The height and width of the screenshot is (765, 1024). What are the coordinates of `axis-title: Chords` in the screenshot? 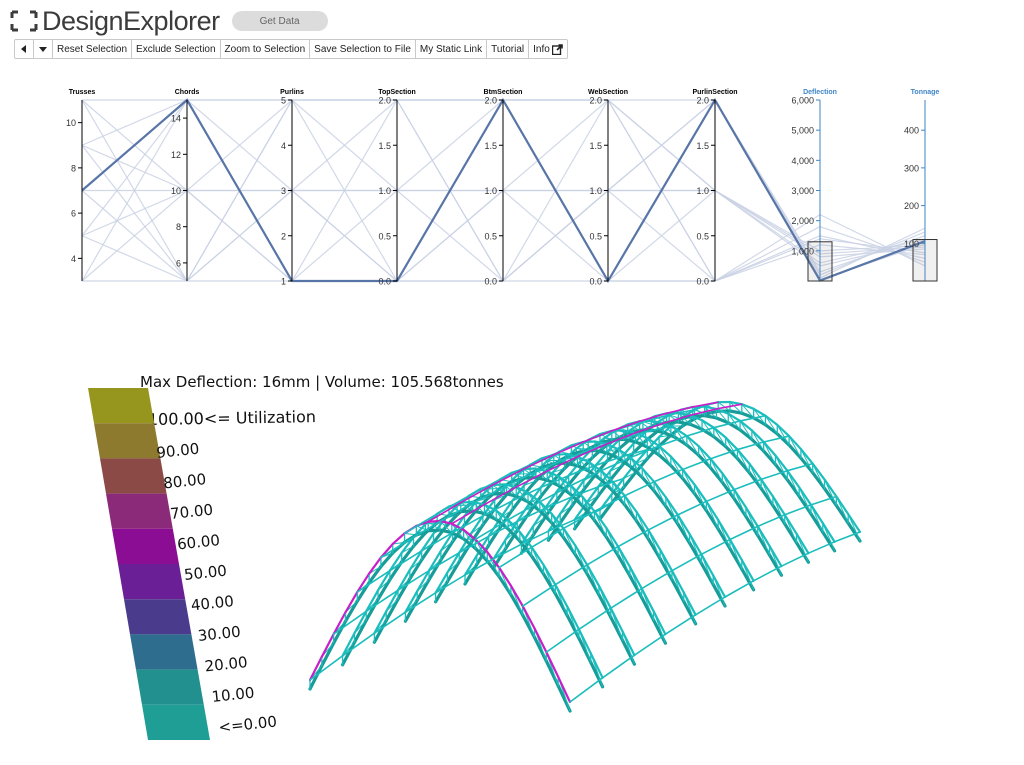 It's located at (187, 92).